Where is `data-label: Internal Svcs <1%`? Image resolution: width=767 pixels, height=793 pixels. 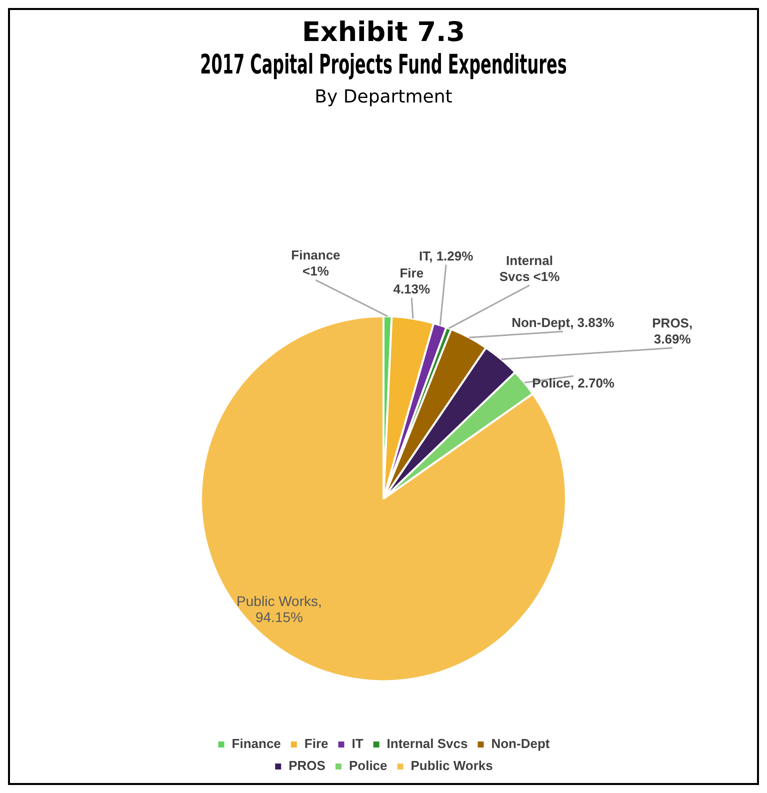
data-label: Internal Svcs <1% is located at coordinates (529, 268).